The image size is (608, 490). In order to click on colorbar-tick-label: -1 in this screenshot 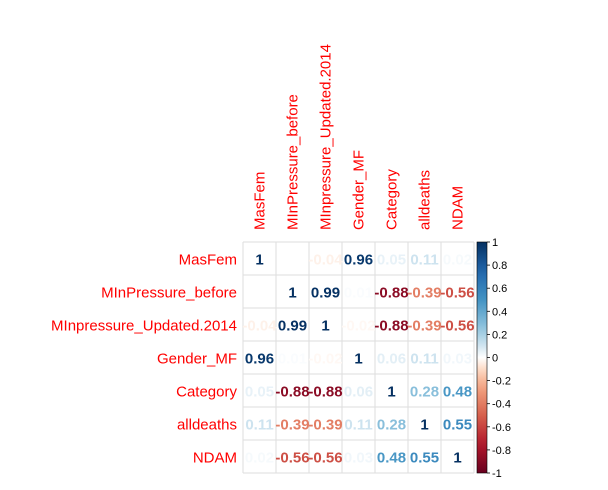, I will do `click(497, 474)`.